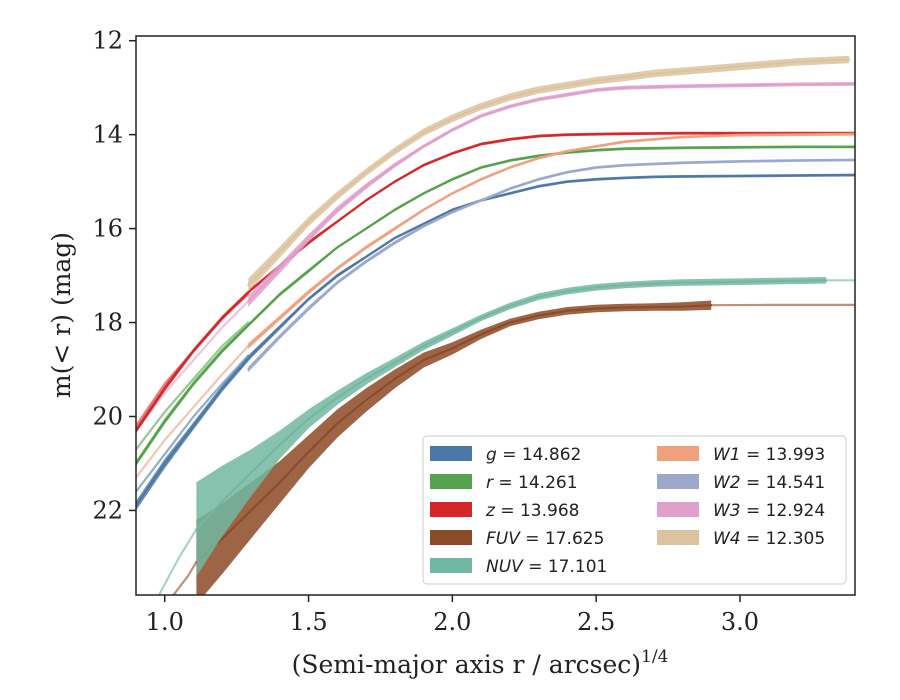  What do you see at coordinates (727, 455) in the screenshot?
I see `legend-variable: W1` at bounding box center [727, 455].